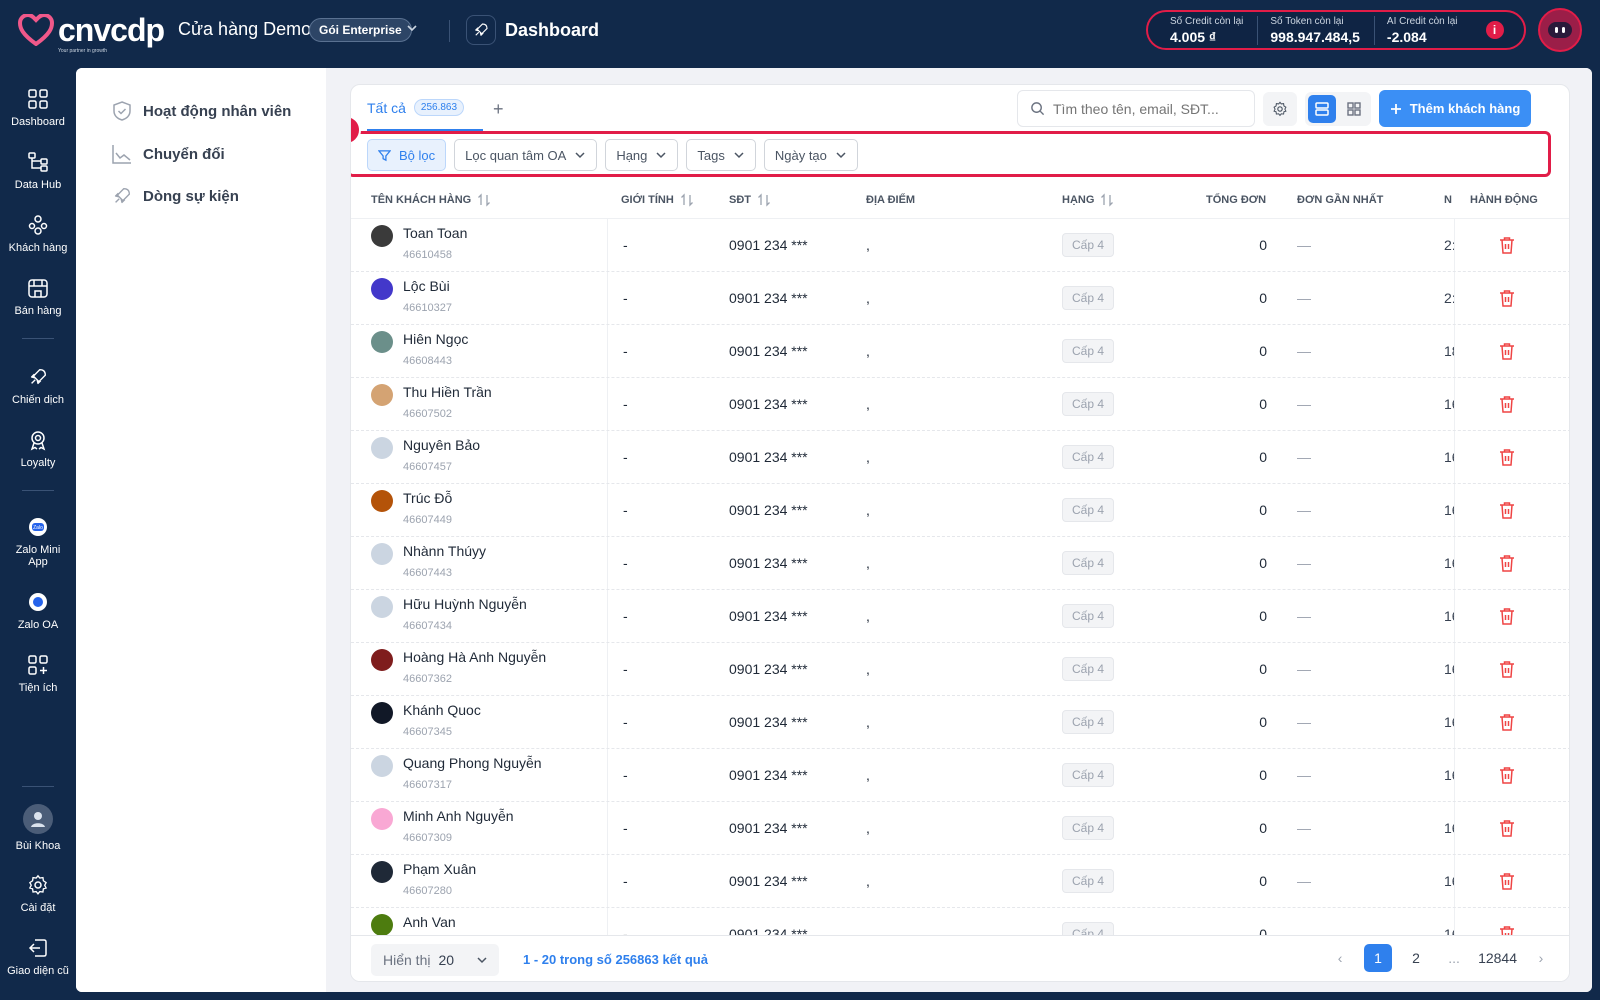 The image size is (1600, 1000). I want to click on customer-name-cell: Thu Hiền Trần 46607502, so click(431, 404).